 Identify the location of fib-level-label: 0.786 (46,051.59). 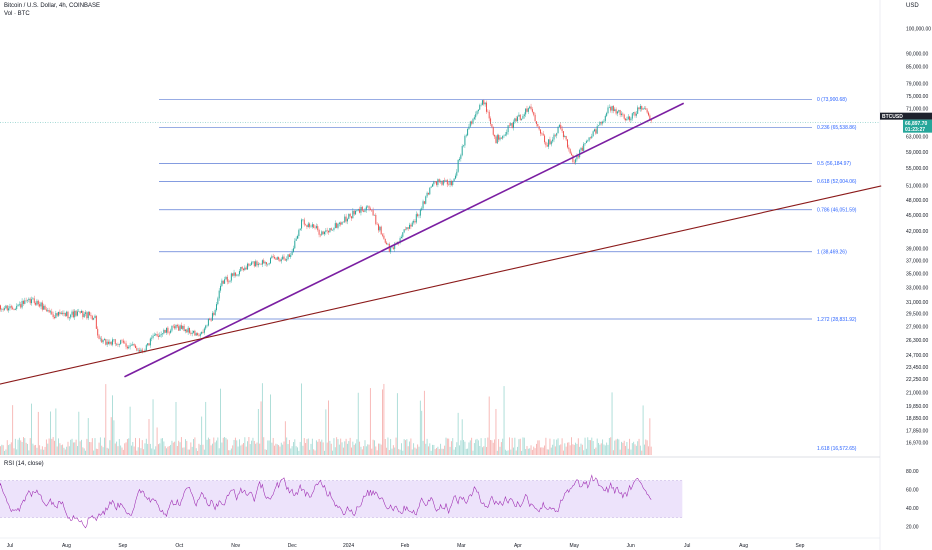
(837, 211).